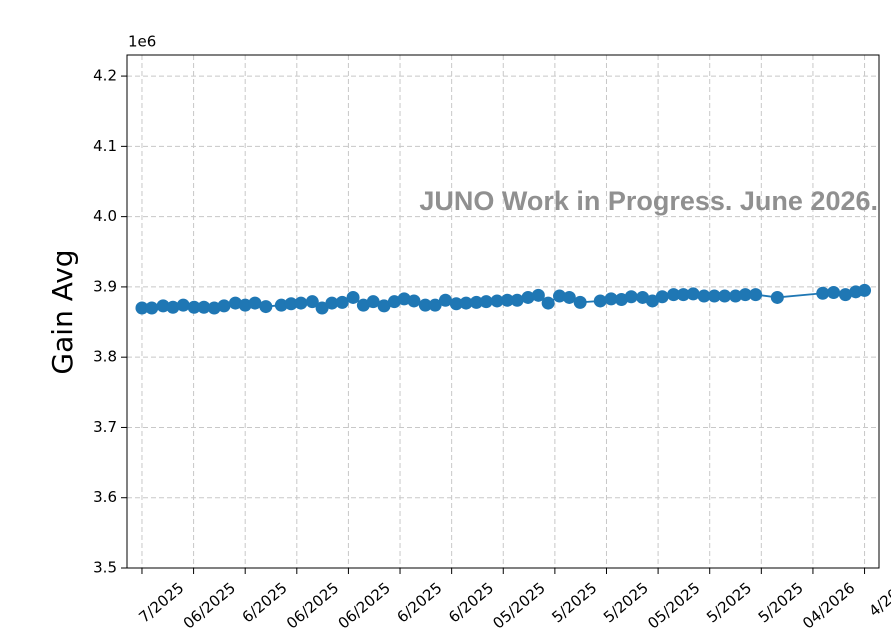  I want to click on x-tick-label: 04/2026, so click(828, 606).